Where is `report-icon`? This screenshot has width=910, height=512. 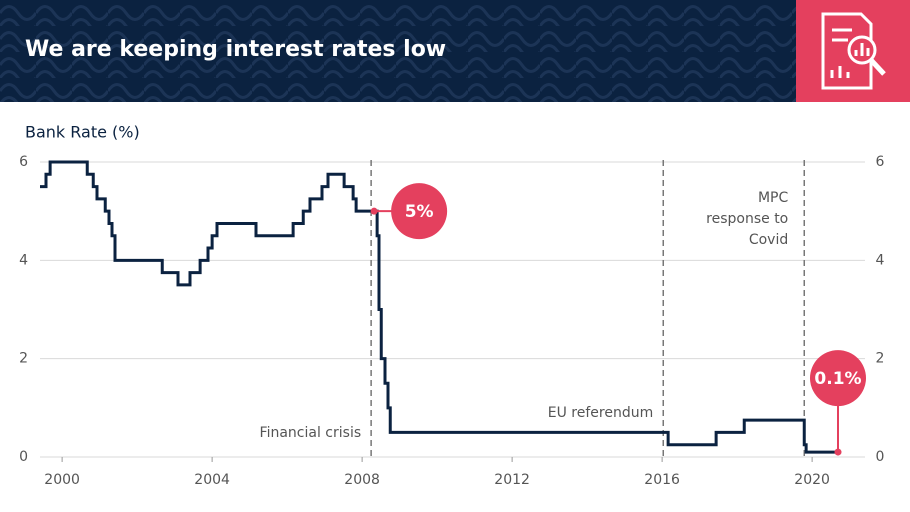
report-icon is located at coordinates (853, 51).